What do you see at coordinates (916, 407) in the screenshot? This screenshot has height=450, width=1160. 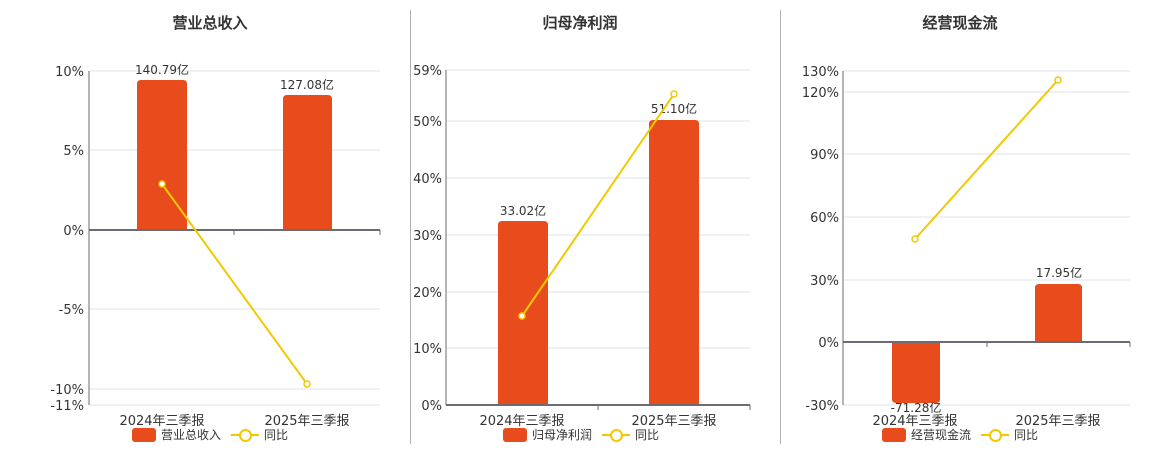 I see `bar-value-label: -71.28亿` at bounding box center [916, 407].